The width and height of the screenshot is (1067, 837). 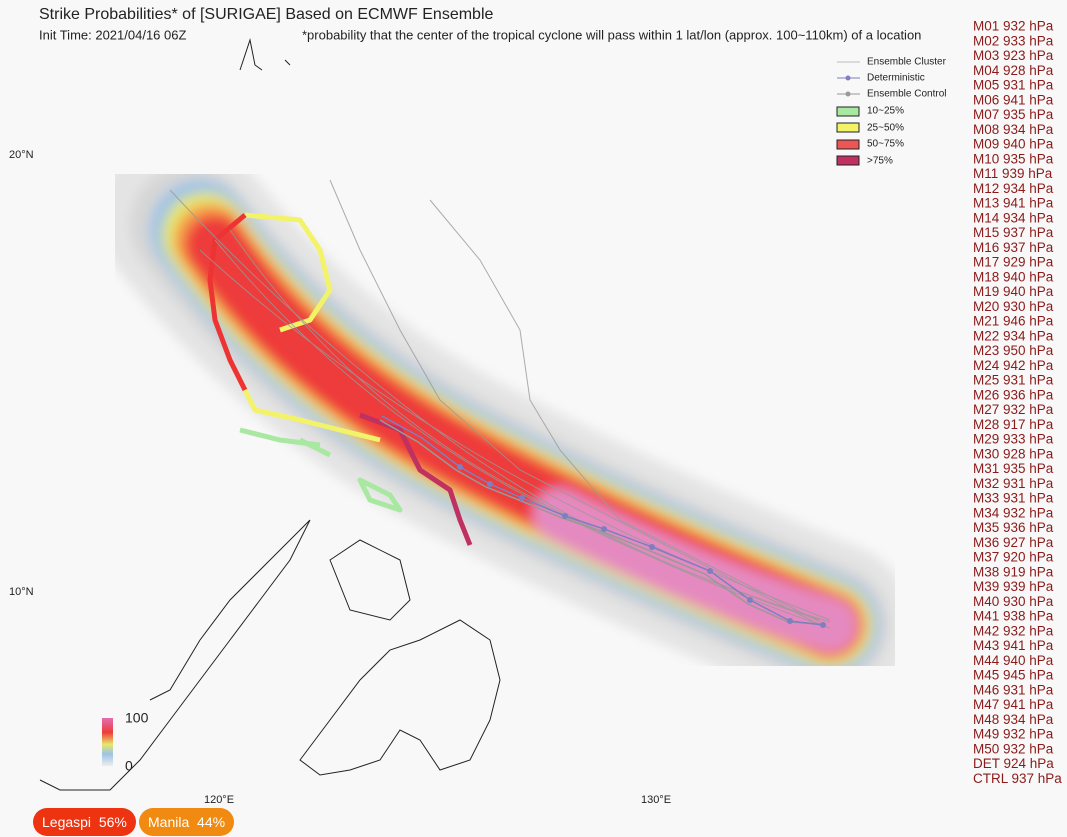 I want to click on colorbar, so click(x=107, y=742).